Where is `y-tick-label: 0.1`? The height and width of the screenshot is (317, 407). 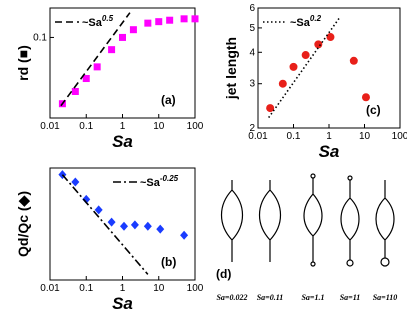 y-tick-label: 0.1 is located at coordinates (40, 37).